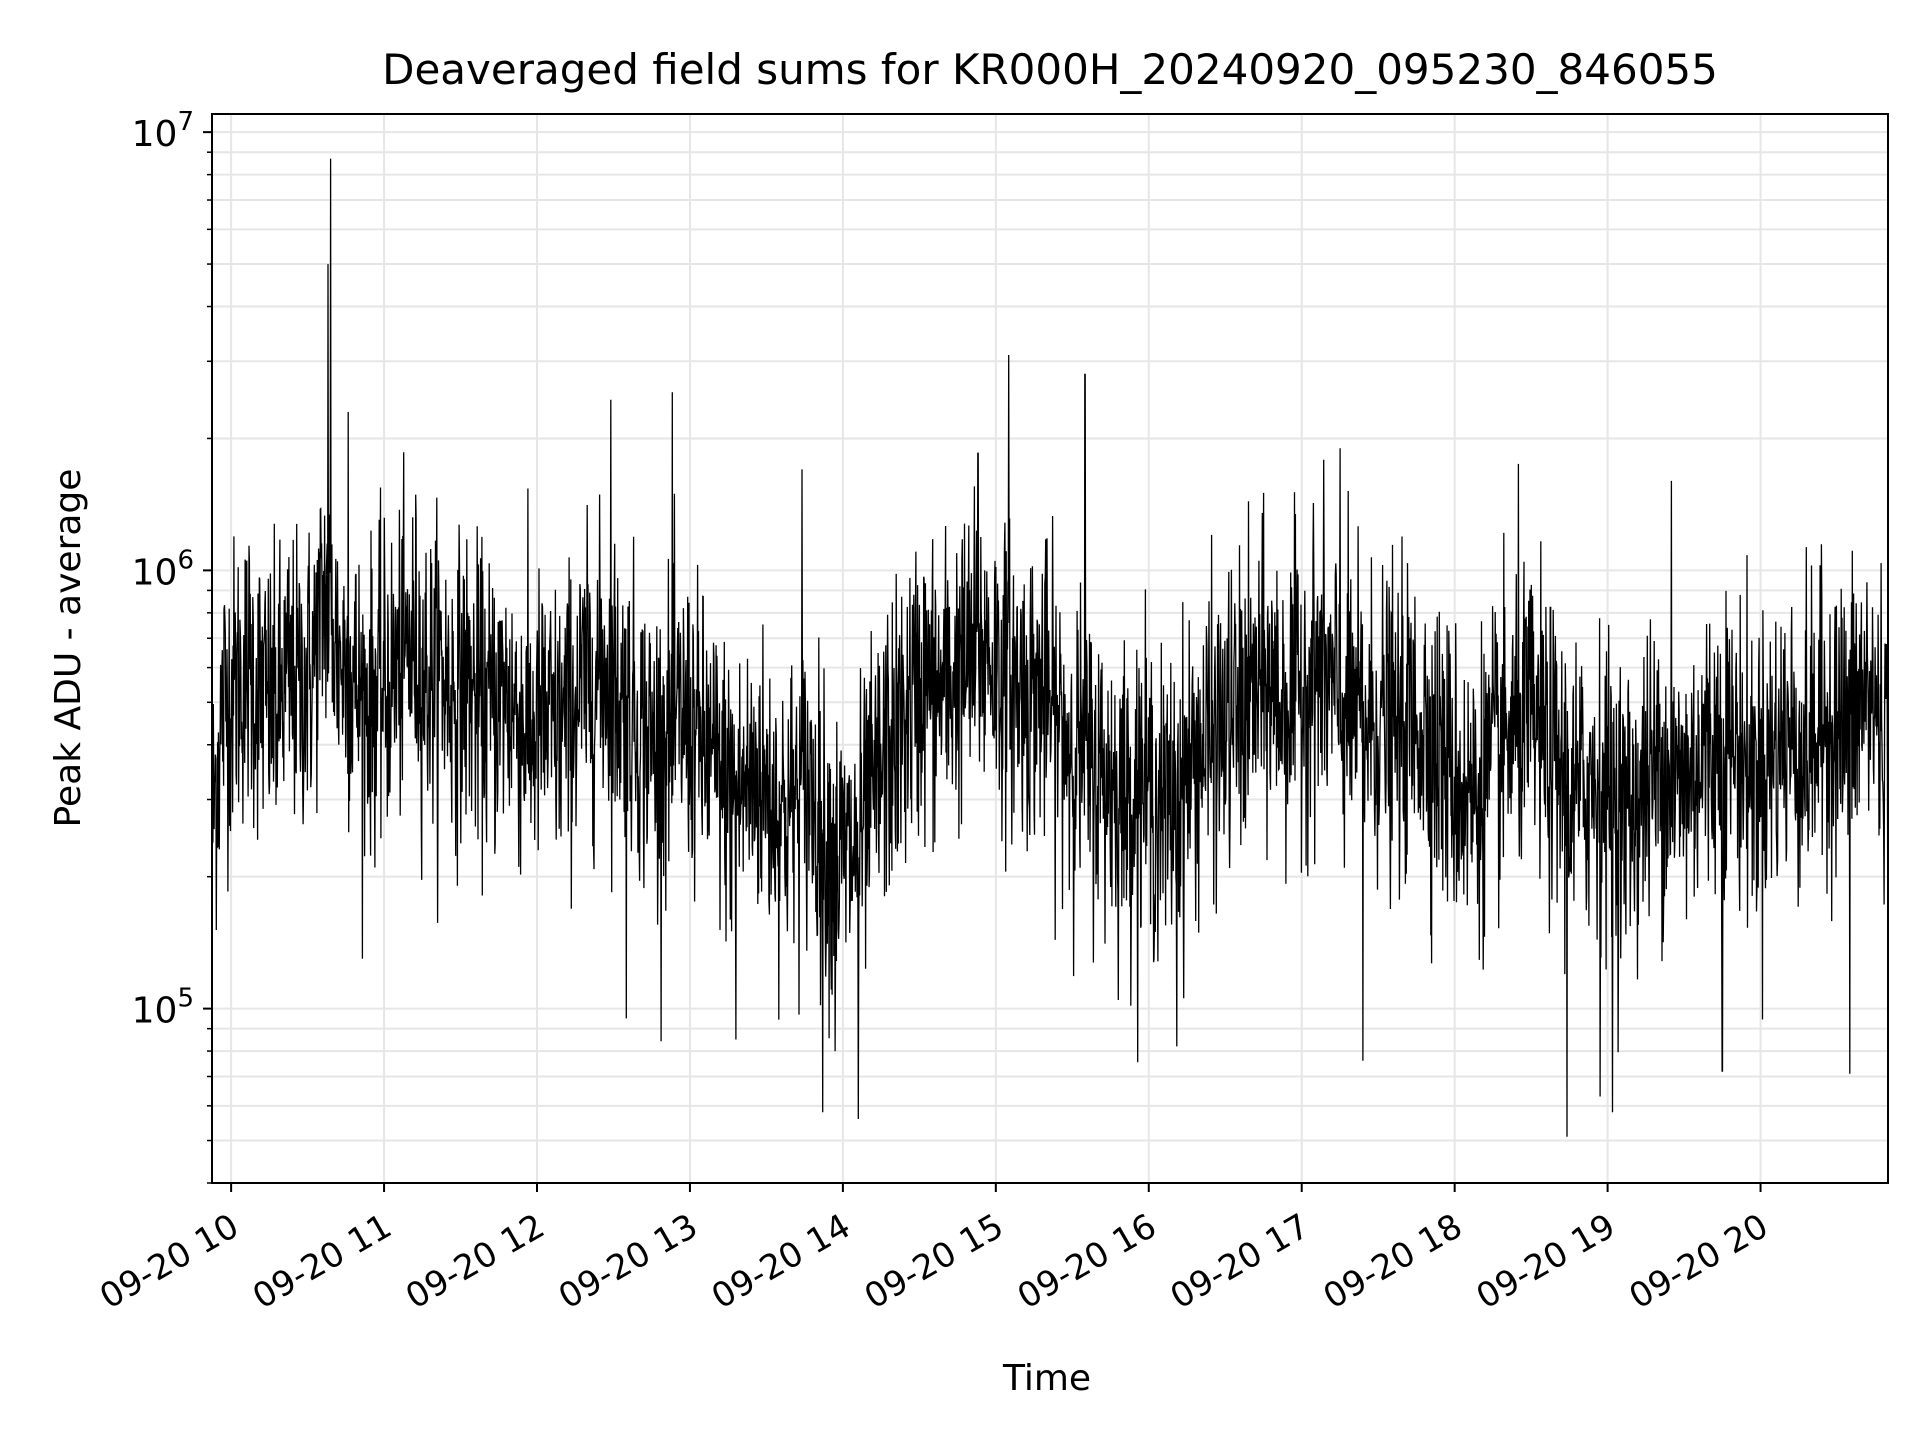 Image resolution: width=1920 pixels, height=1440 pixels. What do you see at coordinates (163, 569) in the screenshot?
I see `y-tick-label: 10⁶` at bounding box center [163, 569].